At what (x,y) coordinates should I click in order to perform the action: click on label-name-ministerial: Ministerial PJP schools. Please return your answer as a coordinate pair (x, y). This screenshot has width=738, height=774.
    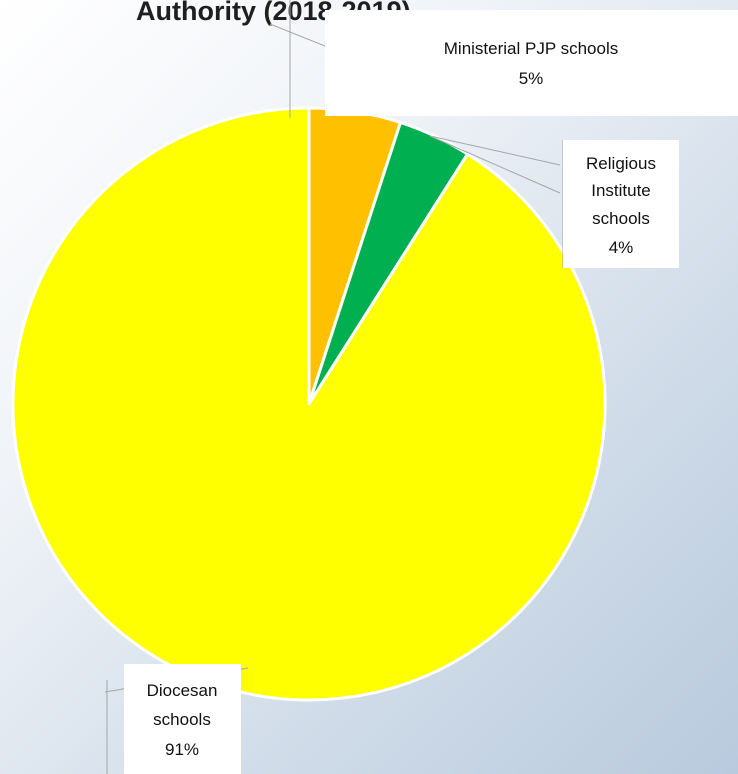
    Looking at the image, I should click on (531, 48).